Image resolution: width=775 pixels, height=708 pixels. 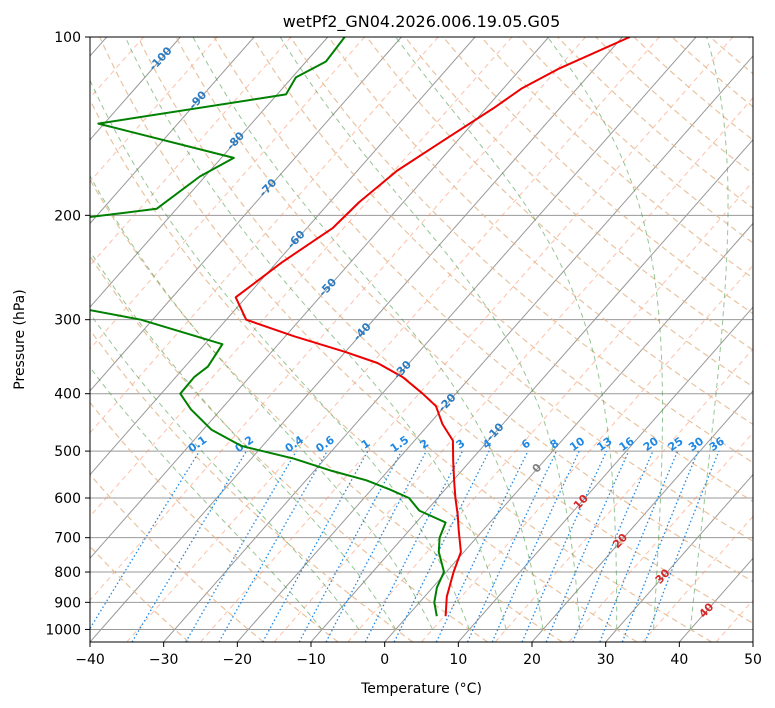 What do you see at coordinates (67, 573) in the screenshot?
I see `y-tick-label: 800` at bounding box center [67, 573].